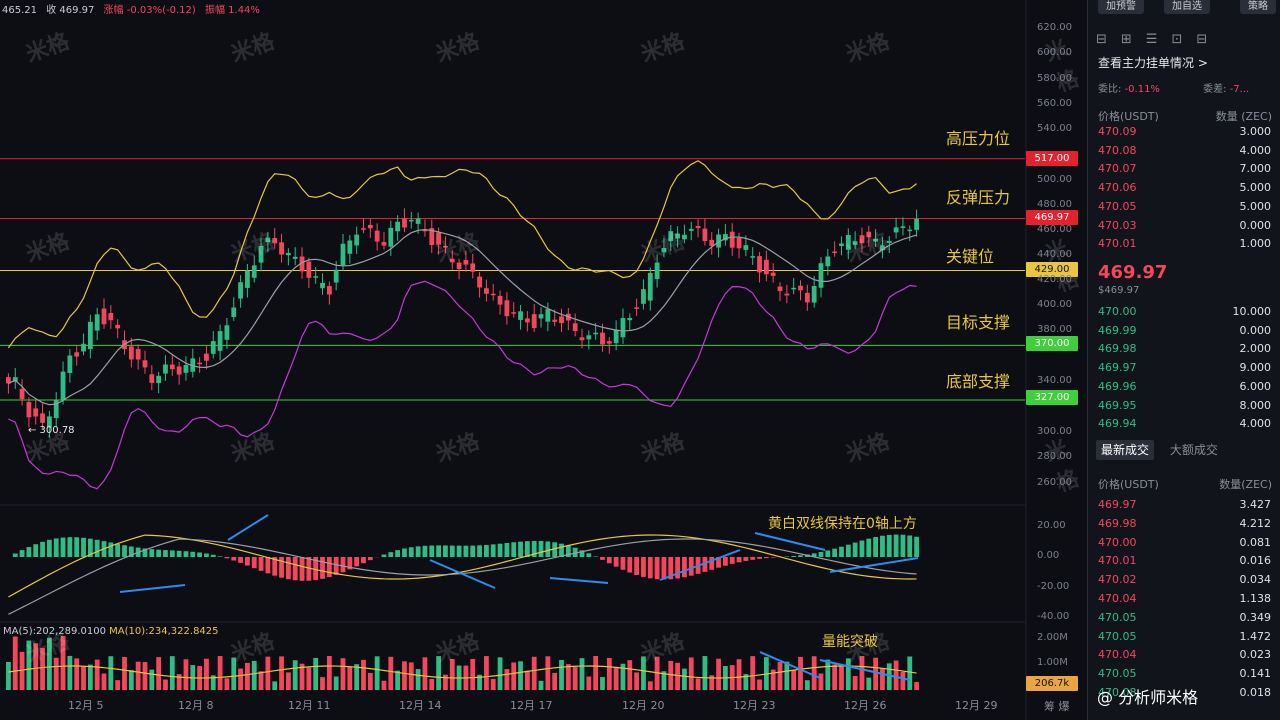  I want to click on ask-row: 470.01 1.000, so click(1184, 246).